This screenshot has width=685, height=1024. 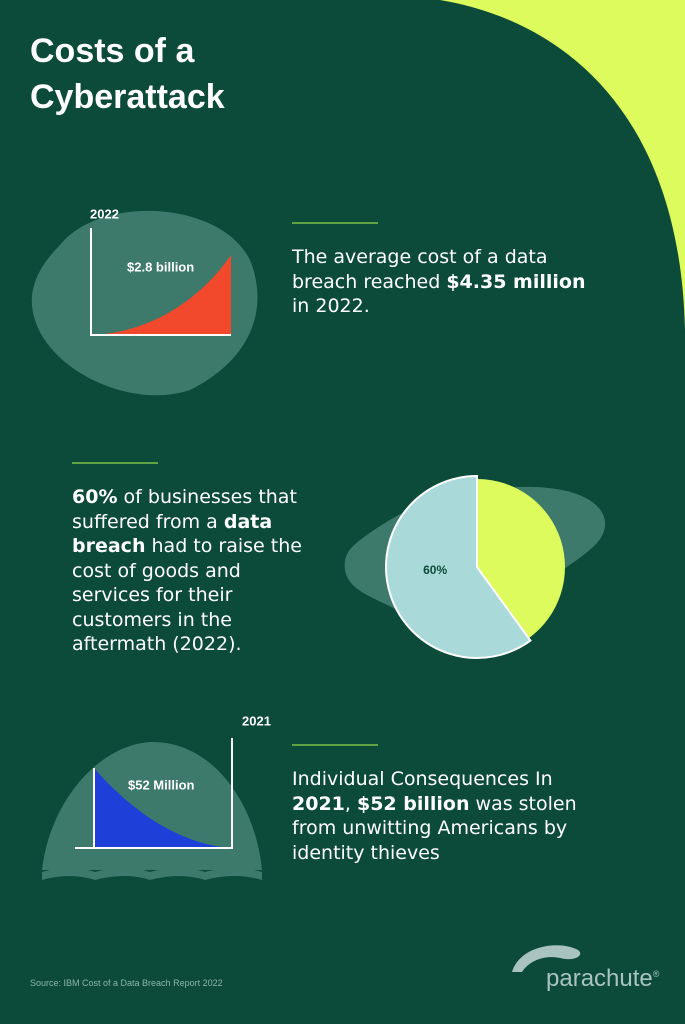 What do you see at coordinates (422, 779) in the screenshot?
I see `text-run: Individual Consequences In` at bounding box center [422, 779].